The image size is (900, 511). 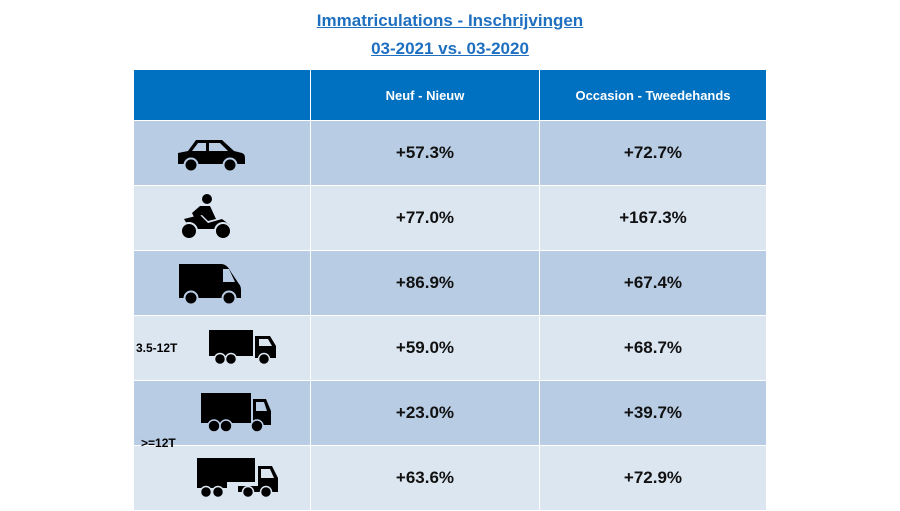 What do you see at coordinates (653, 95) in the screenshot?
I see `header-used: Occasion - Tweedehands` at bounding box center [653, 95].